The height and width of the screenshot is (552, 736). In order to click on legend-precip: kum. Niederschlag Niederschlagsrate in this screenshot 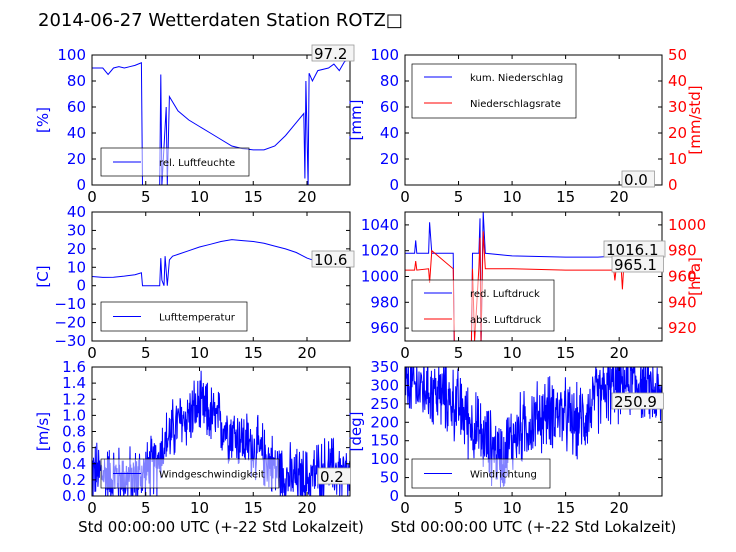, I will do `click(494, 91)`.